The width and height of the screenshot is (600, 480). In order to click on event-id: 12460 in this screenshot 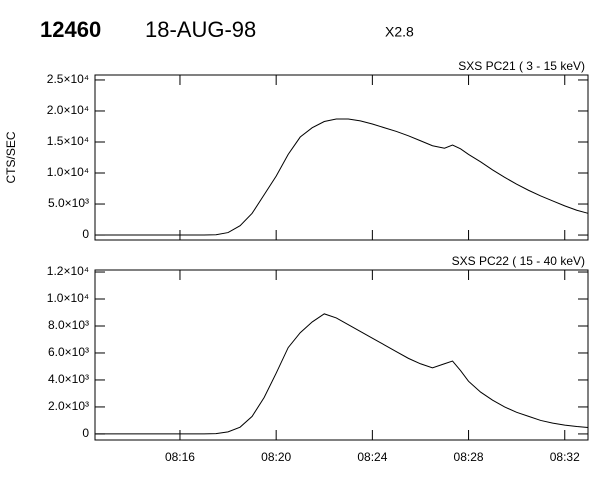, I will do `click(70, 29)`.